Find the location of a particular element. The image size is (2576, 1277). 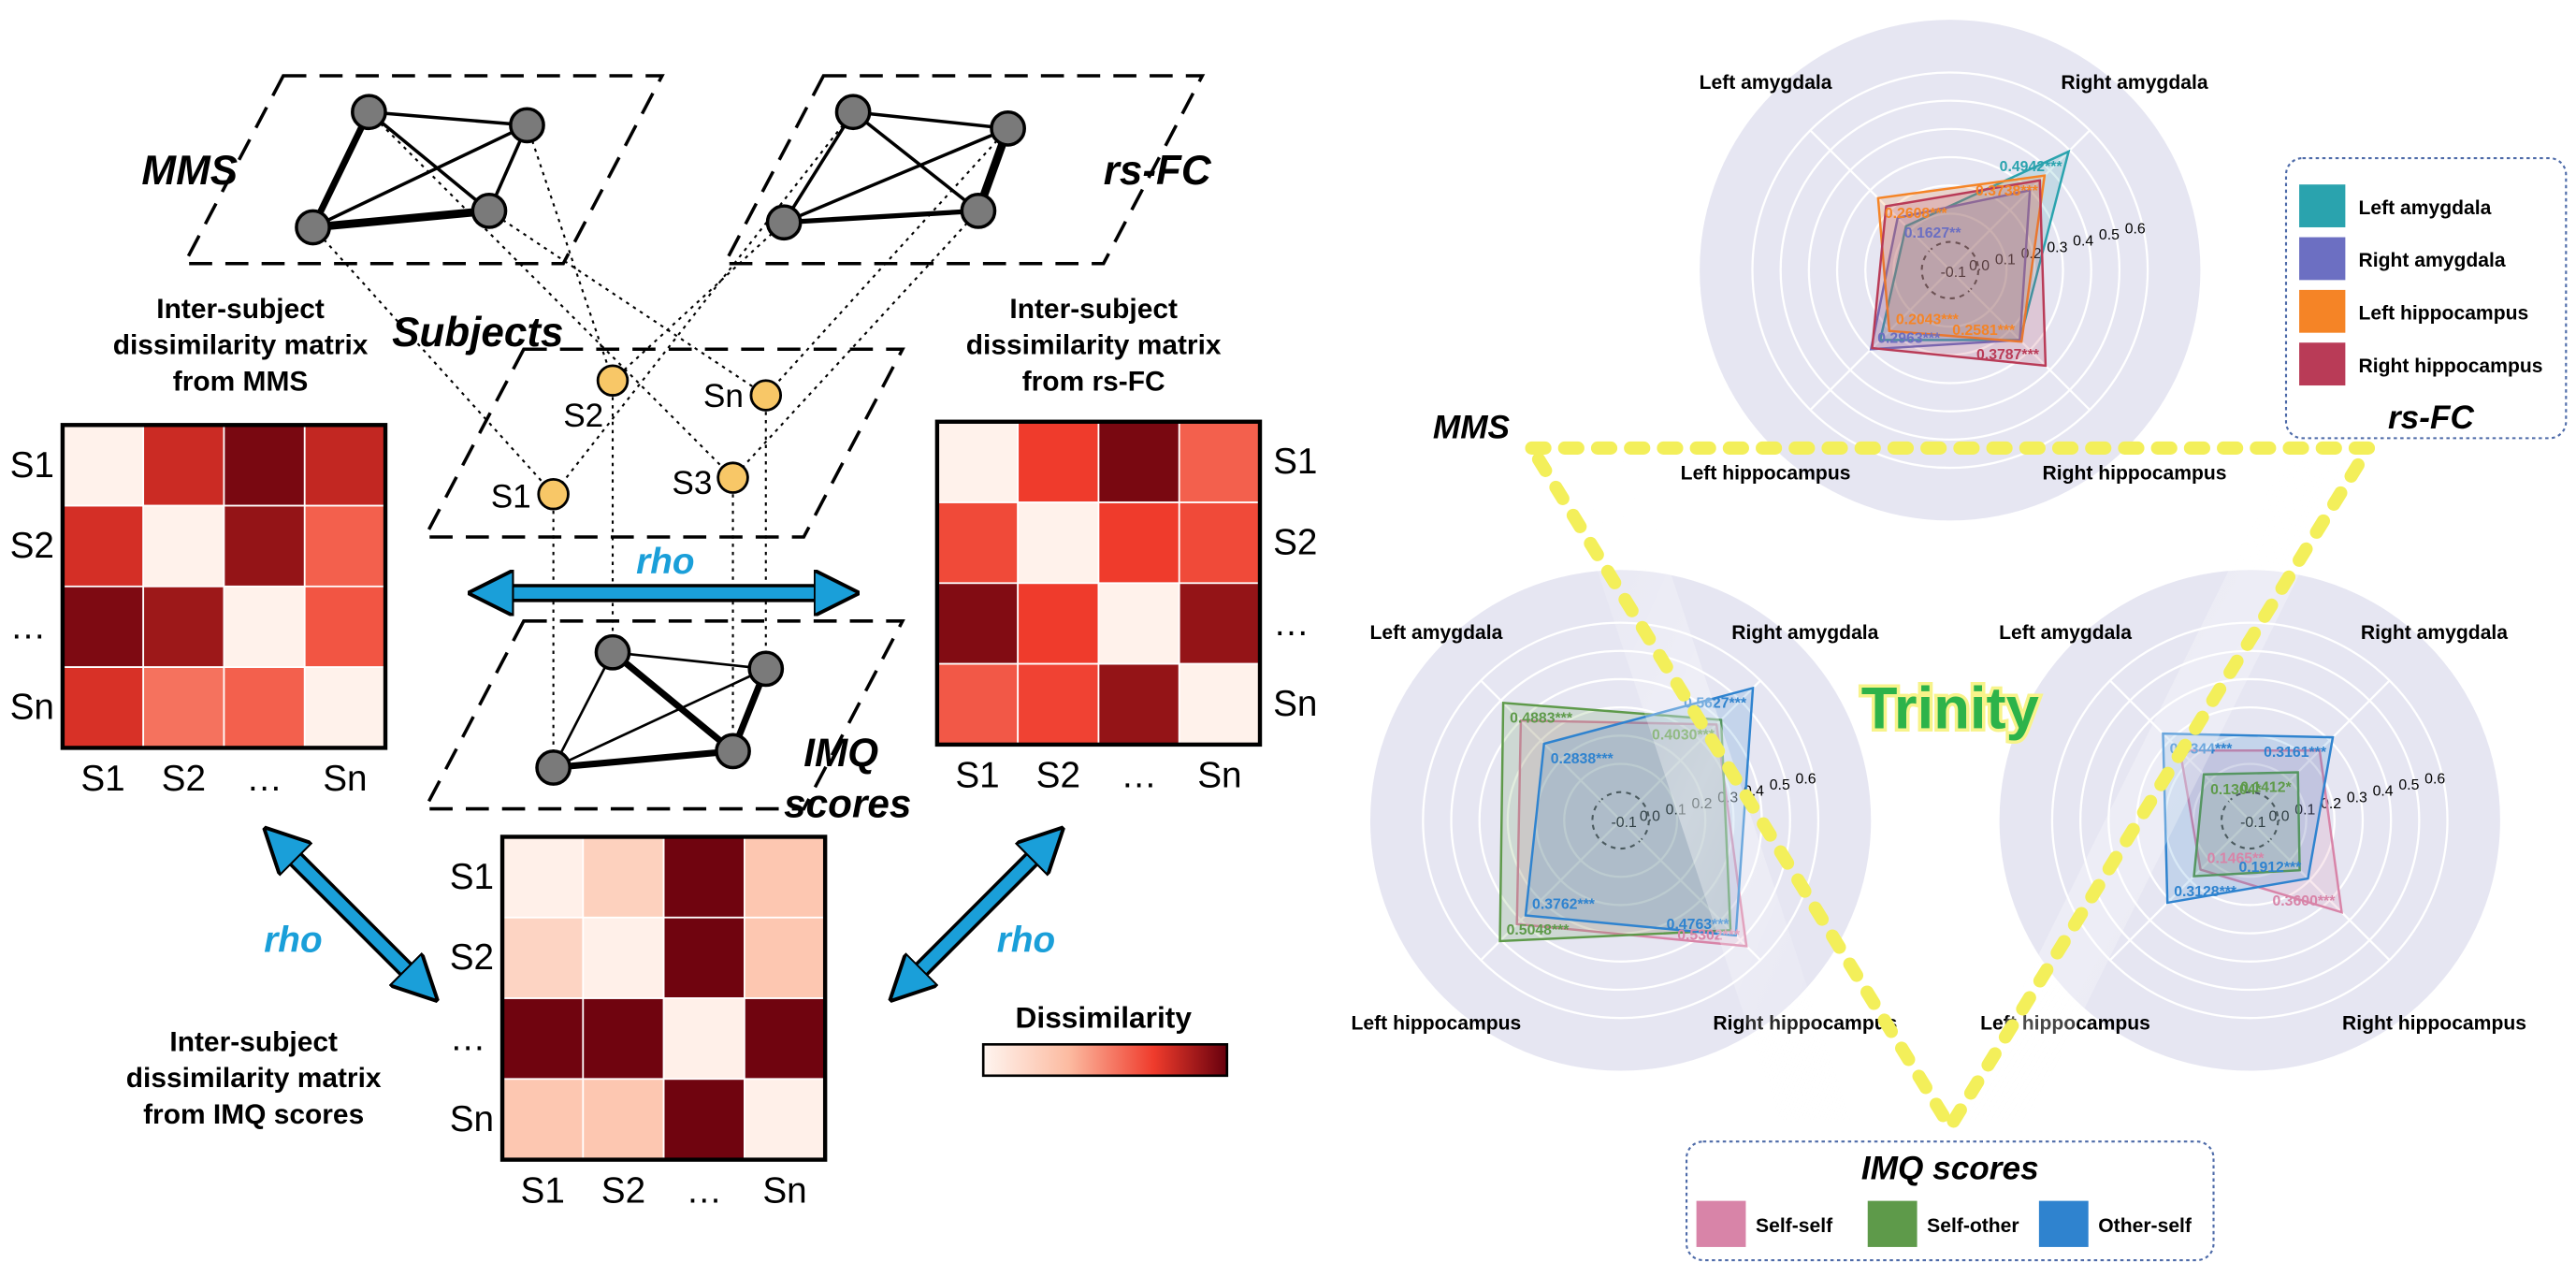

radar-tick-label: 0.4 is located at coordinates (2083, 242).